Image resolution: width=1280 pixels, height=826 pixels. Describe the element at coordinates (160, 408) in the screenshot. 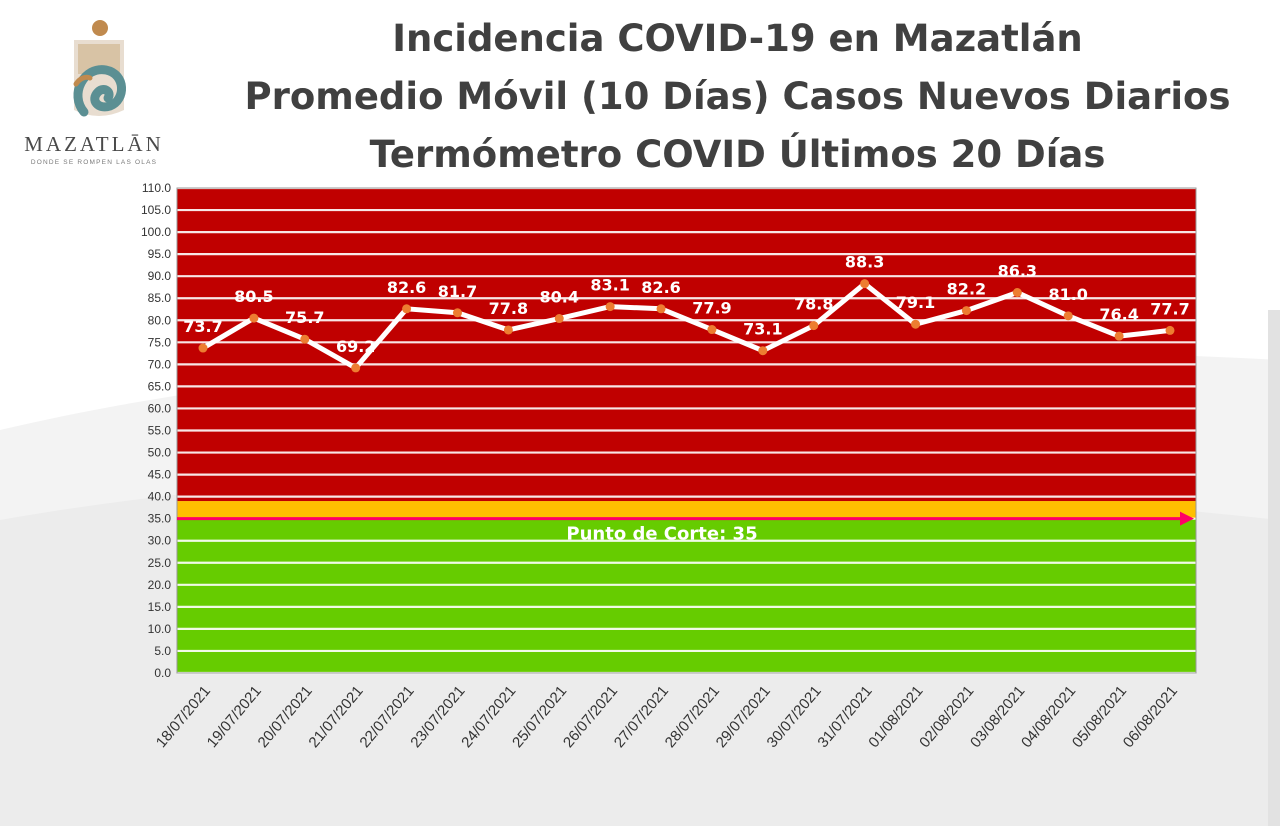

I see `y-tick-label: 60.0` at that location.